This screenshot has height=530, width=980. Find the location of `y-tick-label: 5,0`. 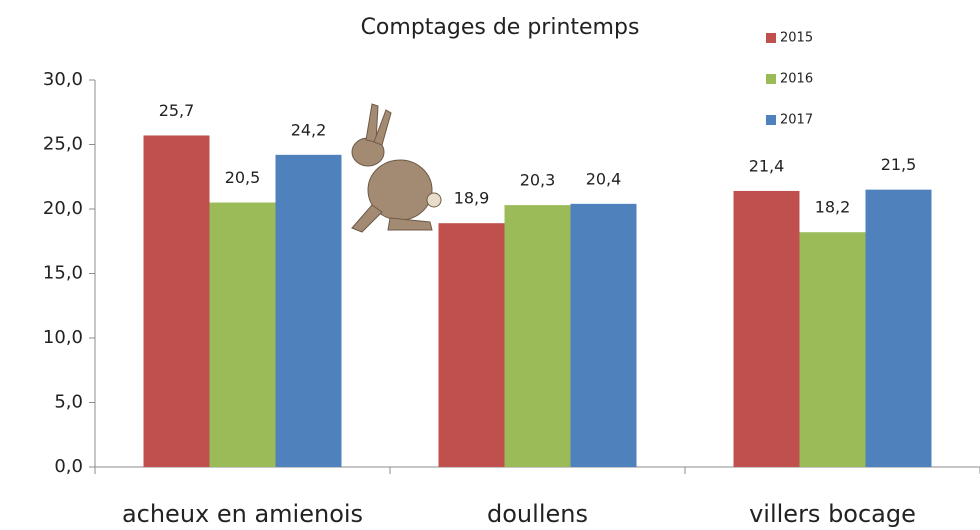

y-tick-label: 5,0 is located at coordinates (68, 402).